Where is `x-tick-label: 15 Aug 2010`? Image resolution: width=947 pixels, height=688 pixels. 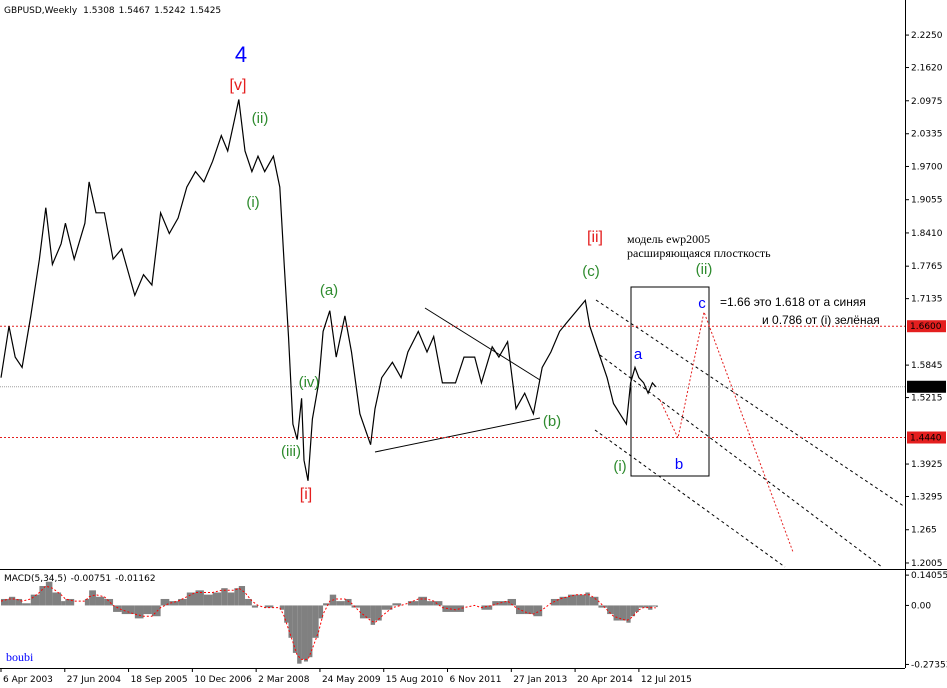
x-tick-label: 15 Aug 2010 is located at coordinates (415, 680).